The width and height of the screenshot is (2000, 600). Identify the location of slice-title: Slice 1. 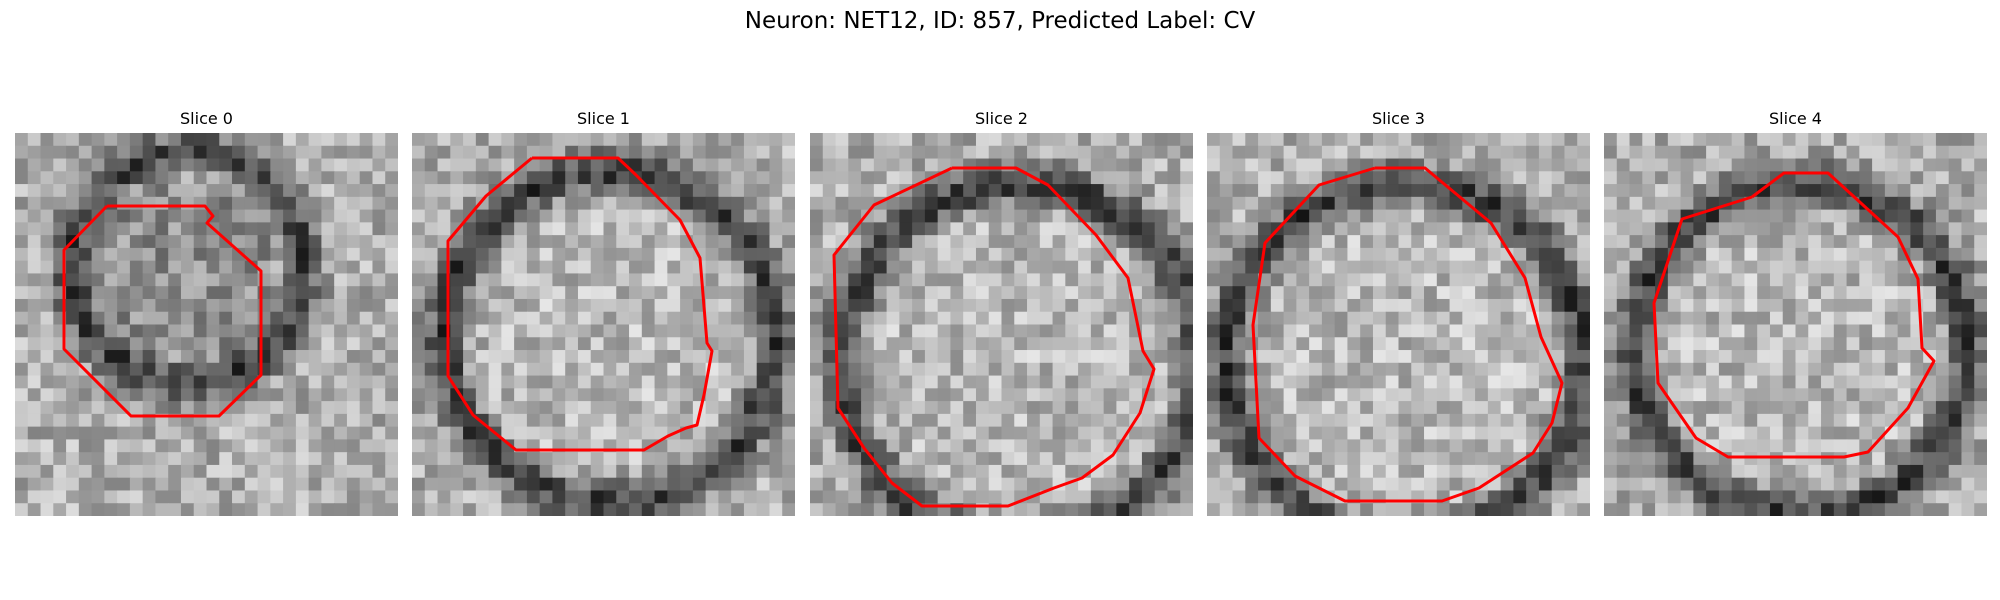
(603, 118).